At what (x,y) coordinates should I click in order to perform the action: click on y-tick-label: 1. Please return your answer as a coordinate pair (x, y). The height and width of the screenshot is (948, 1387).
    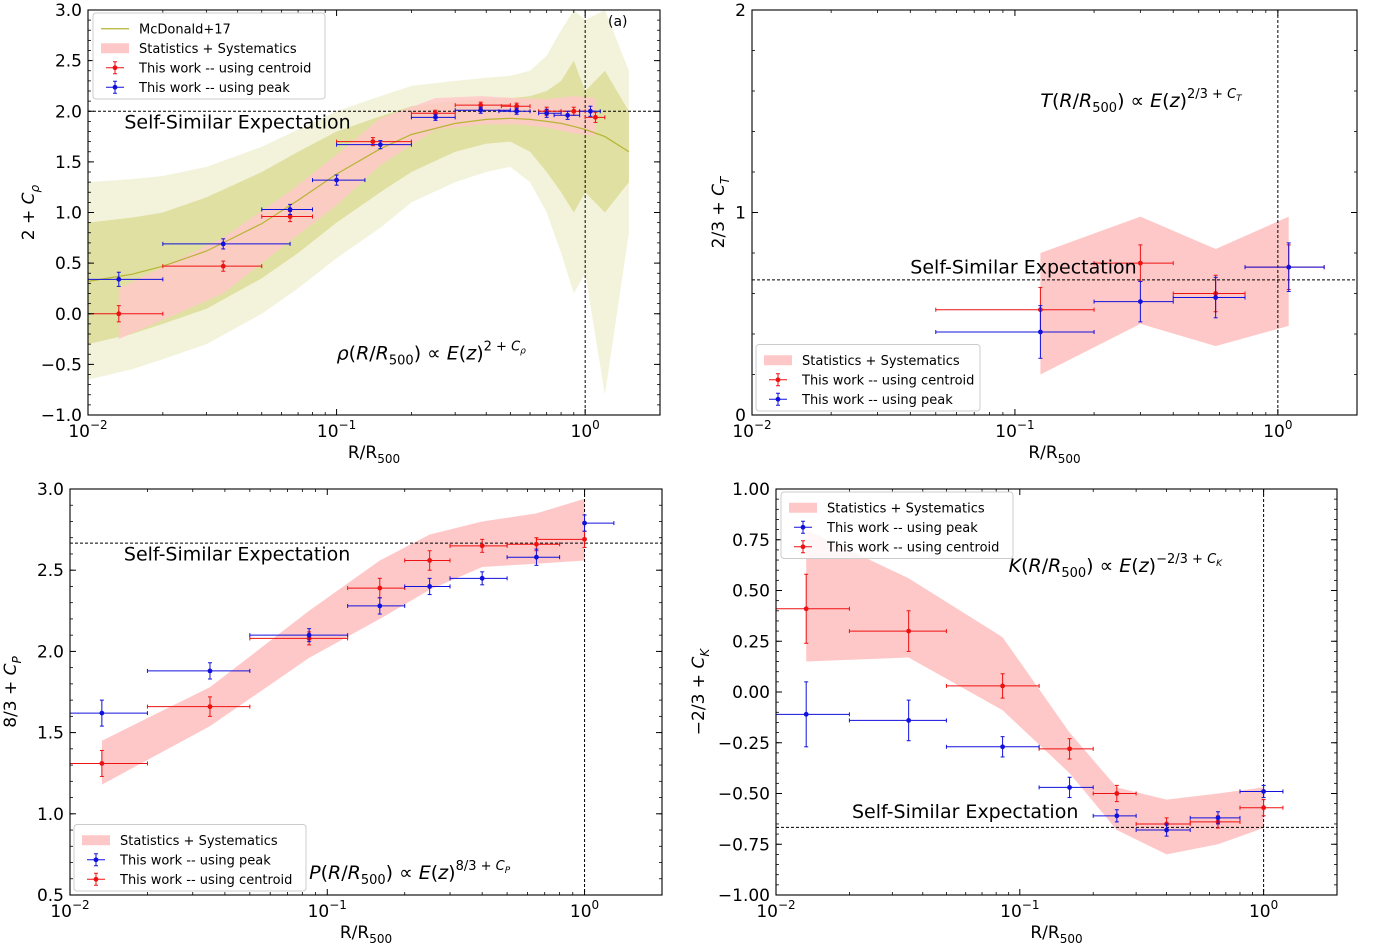
    Looking at the image, I should click on (740, 214).